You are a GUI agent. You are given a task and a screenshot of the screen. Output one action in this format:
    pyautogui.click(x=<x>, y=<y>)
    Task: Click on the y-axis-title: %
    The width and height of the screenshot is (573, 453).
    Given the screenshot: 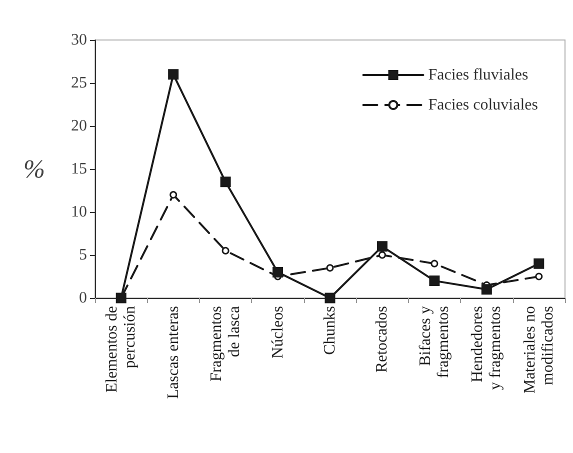 What is the action you would take?
    pyautogui.click(x=34, y=169)
    